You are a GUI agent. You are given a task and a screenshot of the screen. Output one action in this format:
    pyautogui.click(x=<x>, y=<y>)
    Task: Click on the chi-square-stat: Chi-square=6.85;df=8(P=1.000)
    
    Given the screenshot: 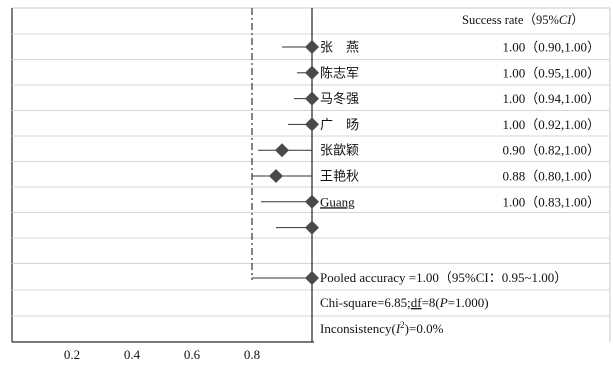 What is the action you would take?
    pyautogui.click(x=404, y=302)
    